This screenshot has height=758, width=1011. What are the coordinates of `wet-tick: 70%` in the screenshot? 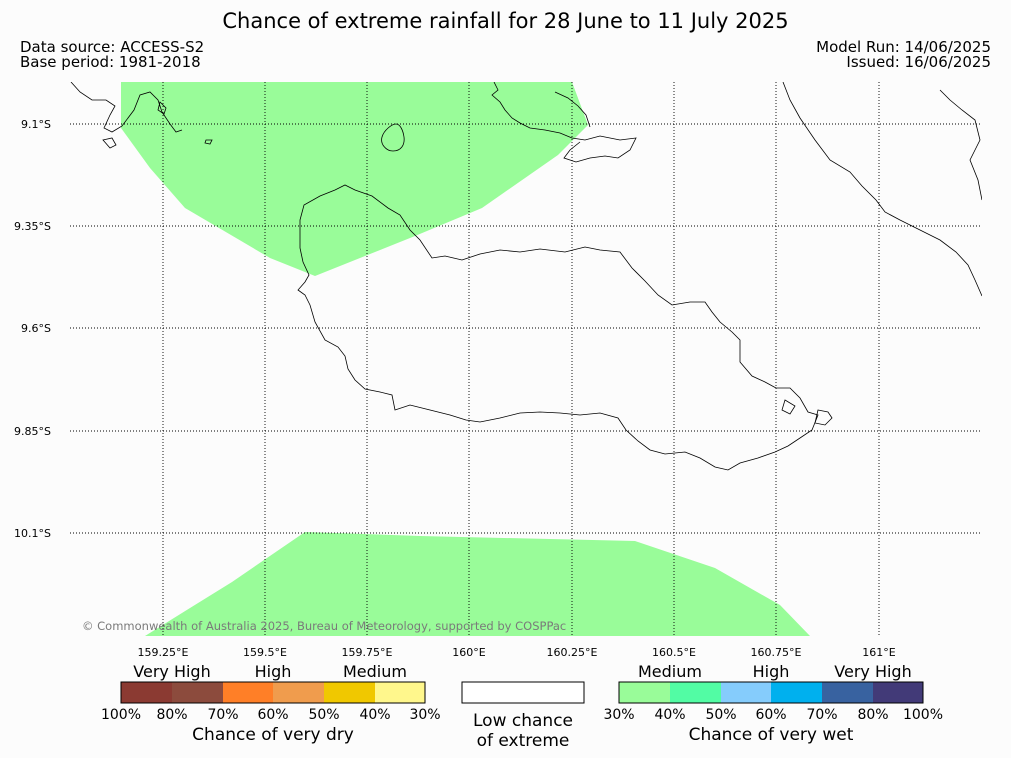 It's located at (821, 715).